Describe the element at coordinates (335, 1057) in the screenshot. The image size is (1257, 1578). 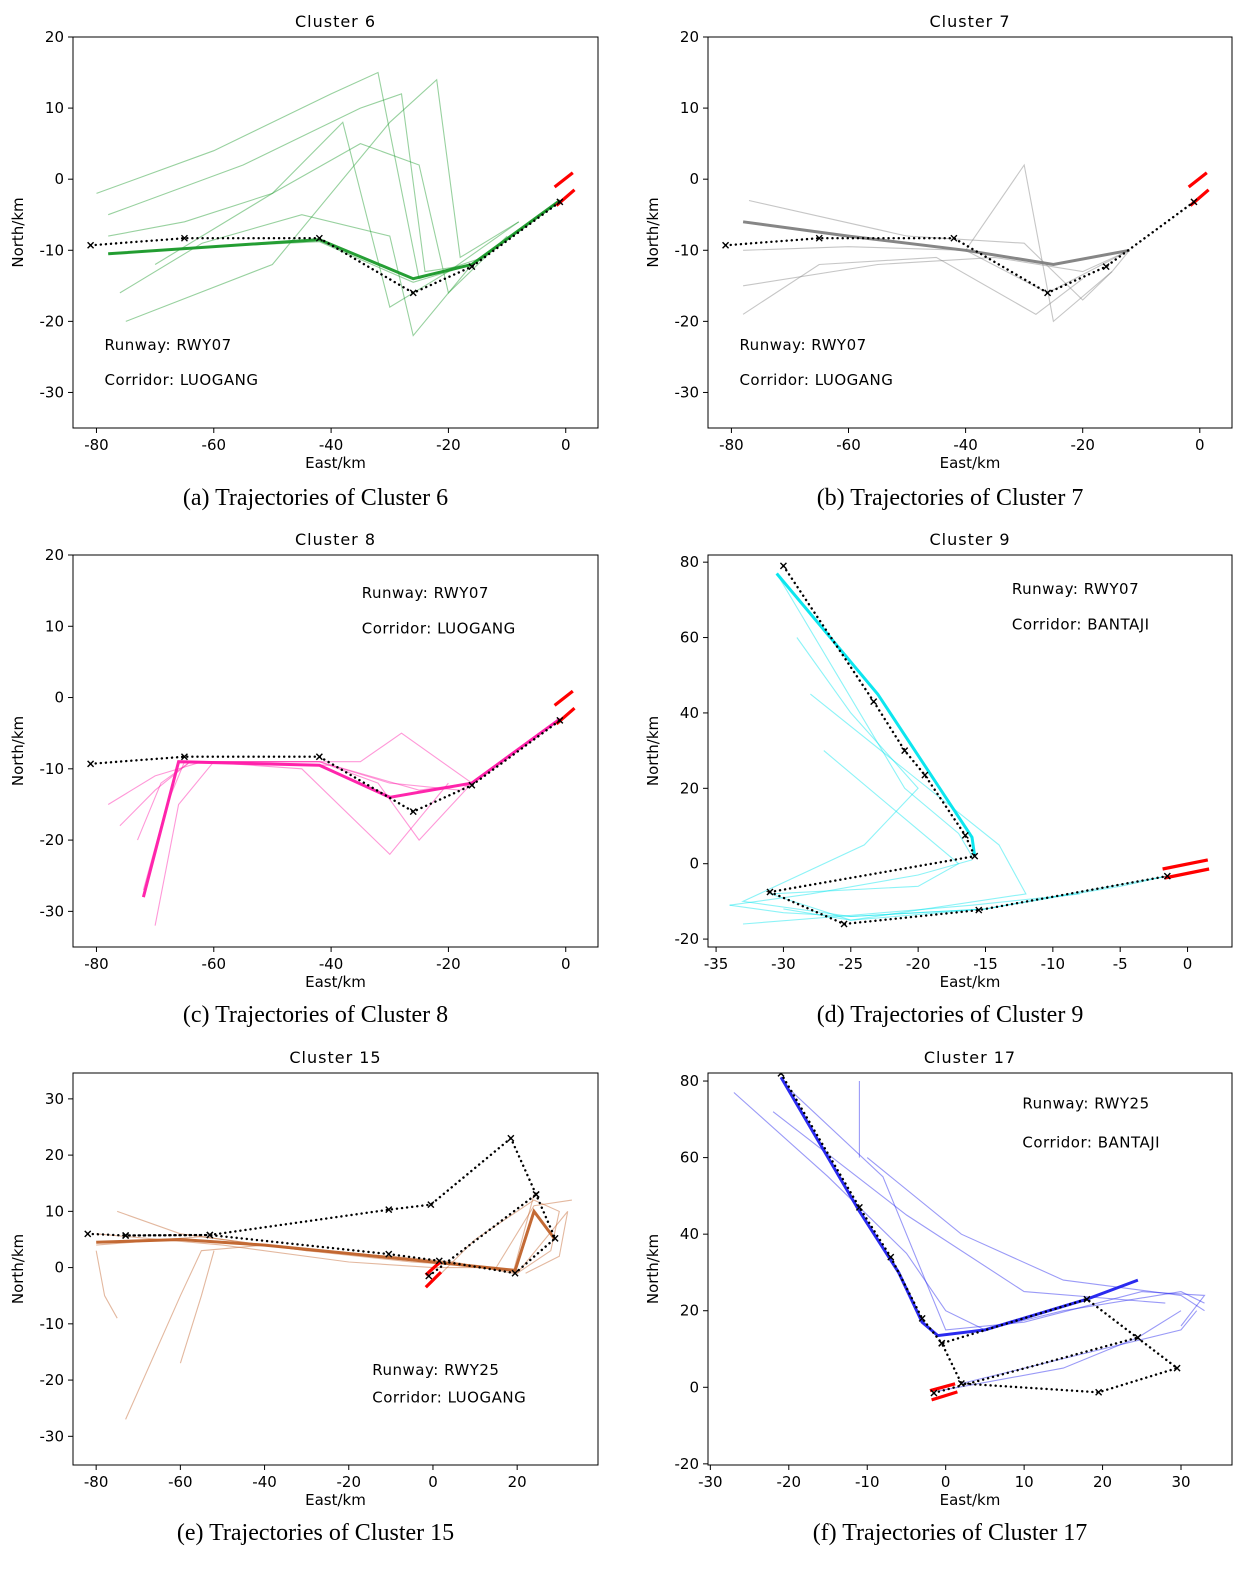
I see `chart-title: Cluster 15` at that location.